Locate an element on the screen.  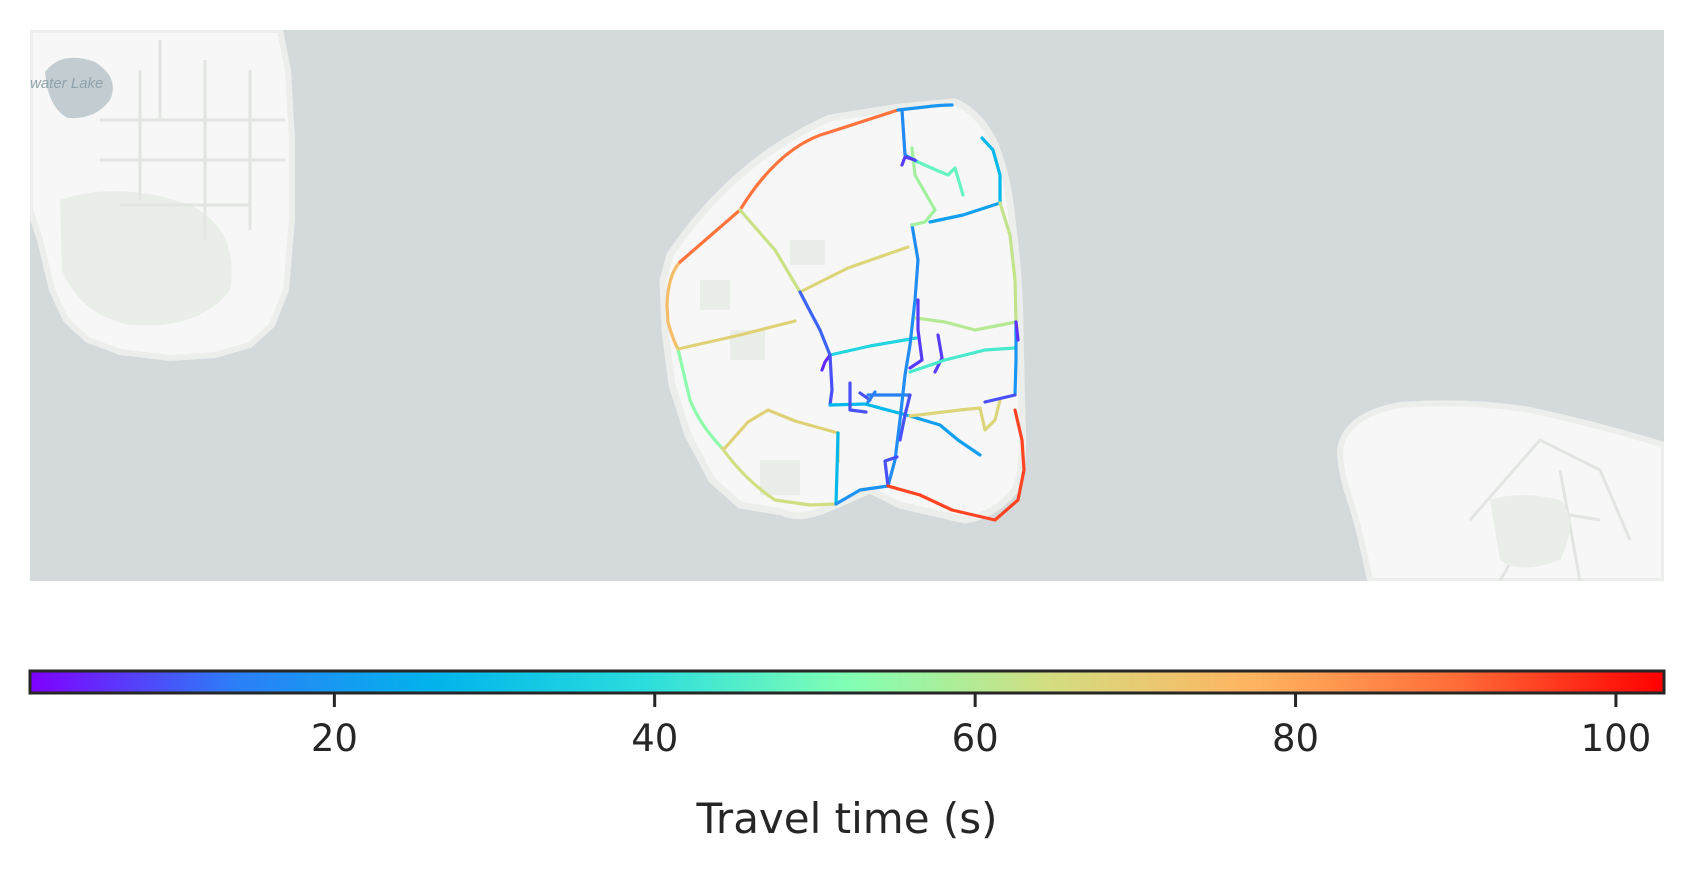
colorbar-tick-label: 20 is located at coordinates (334, 738).